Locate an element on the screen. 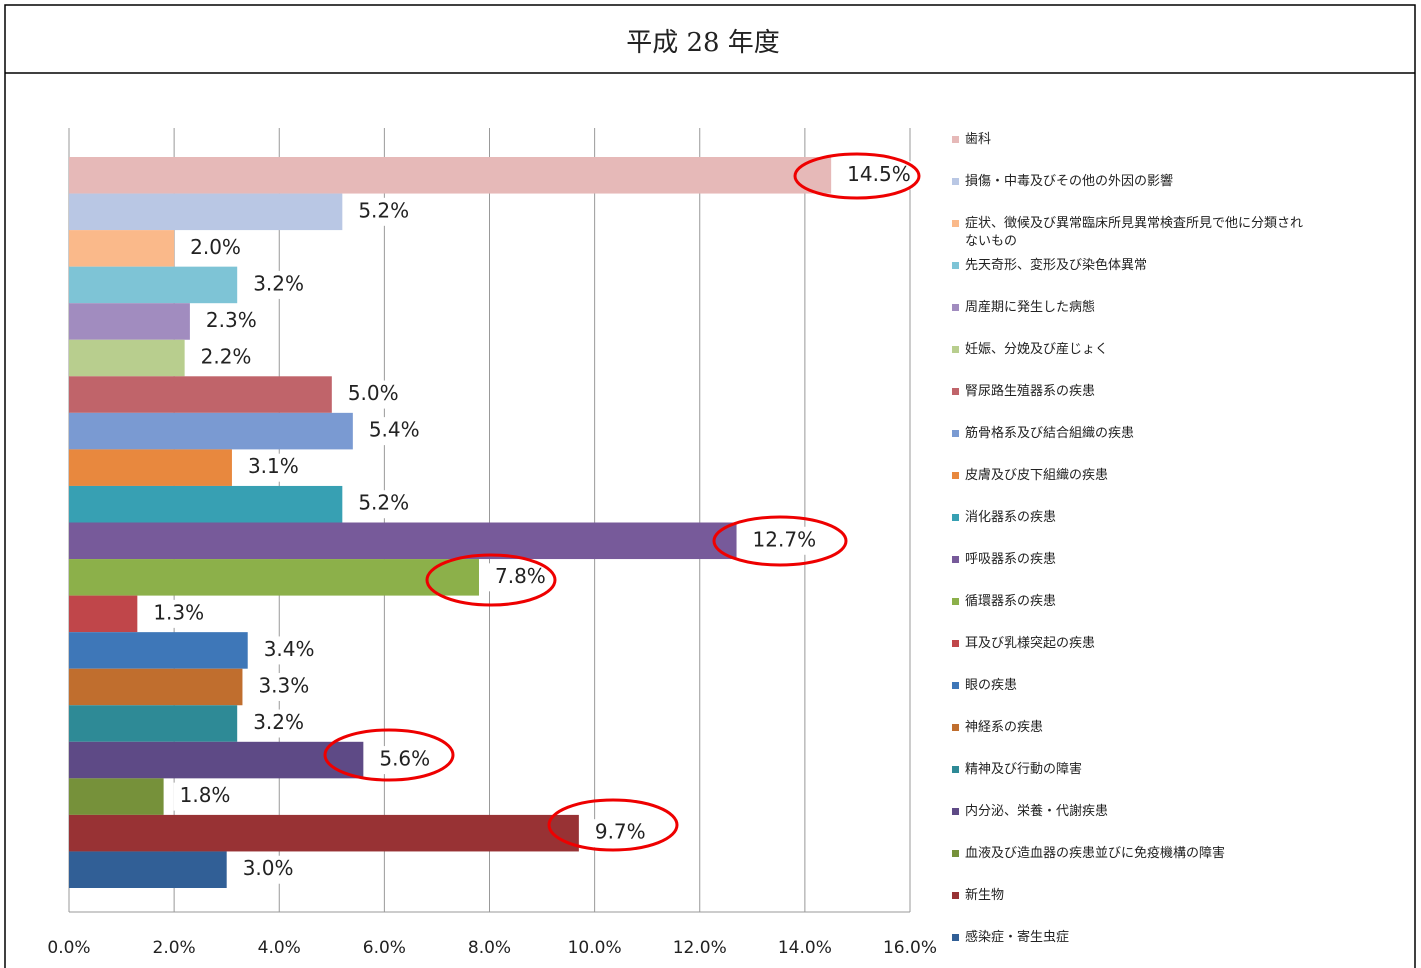 This screenshot has width=1421, height=968. legend-label: 腎尿路生殖器系の疾患 is located at coordinates (1030, 391).